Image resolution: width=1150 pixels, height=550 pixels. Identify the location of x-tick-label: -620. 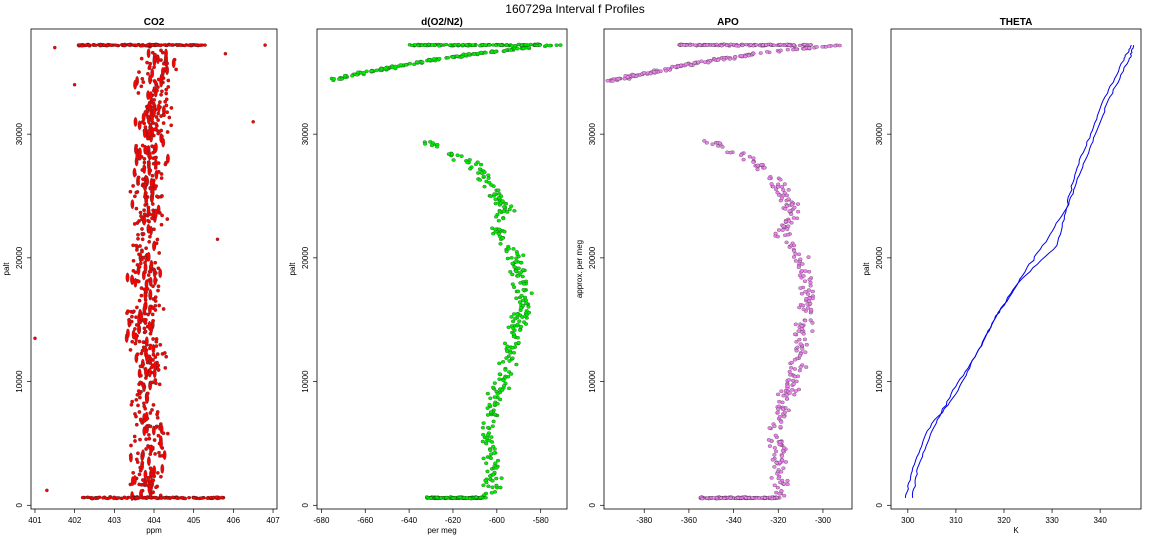
(453, 520).